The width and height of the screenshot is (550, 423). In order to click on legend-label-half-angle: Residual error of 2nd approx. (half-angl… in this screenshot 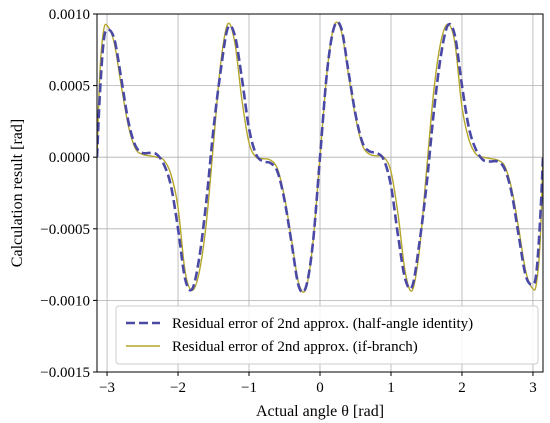, I will do `click(322, 324)`.